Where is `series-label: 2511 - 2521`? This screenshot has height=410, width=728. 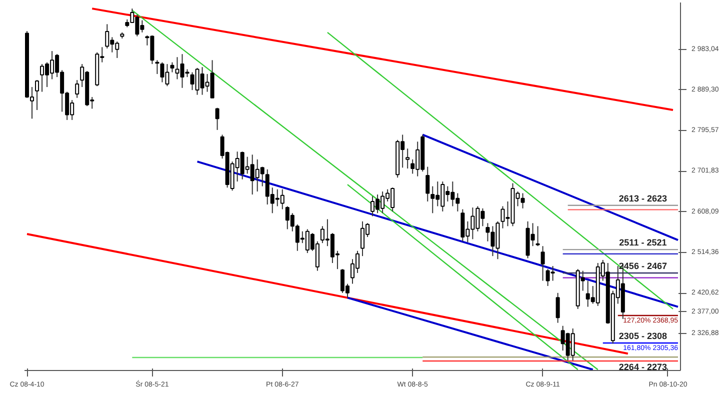
series-label: 2511 - 2521 is located at coordinates (643, 243).